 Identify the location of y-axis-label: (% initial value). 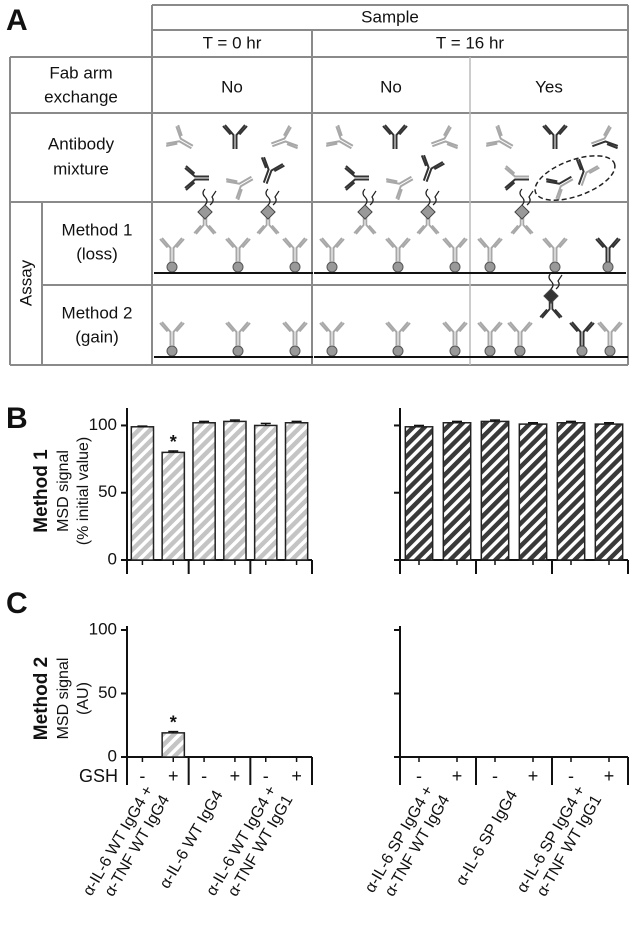
(83, 491).